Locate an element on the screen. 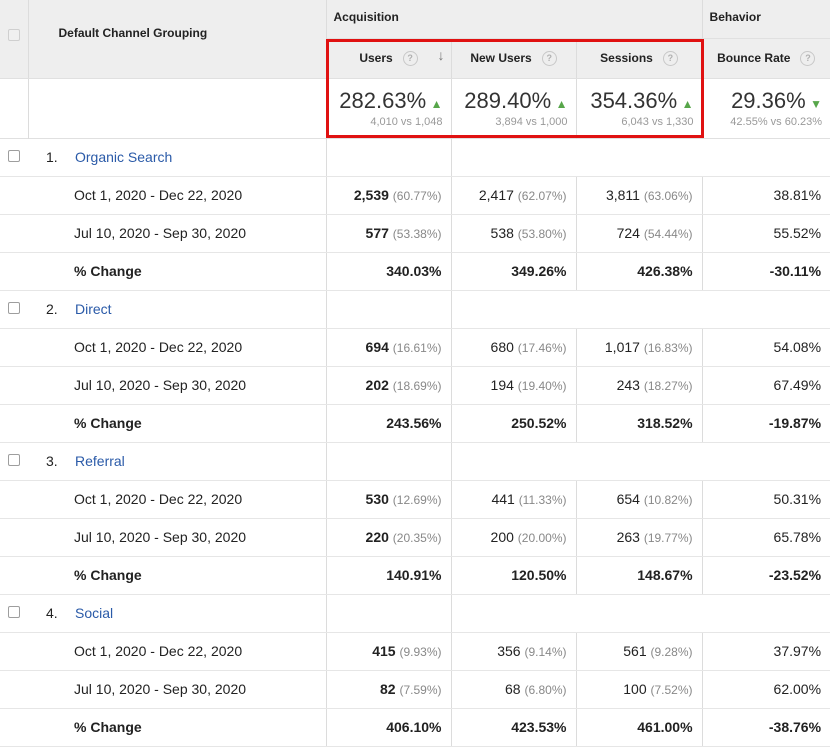  acquisition-group-header: Acquisition is located at coordinates (514, 19).